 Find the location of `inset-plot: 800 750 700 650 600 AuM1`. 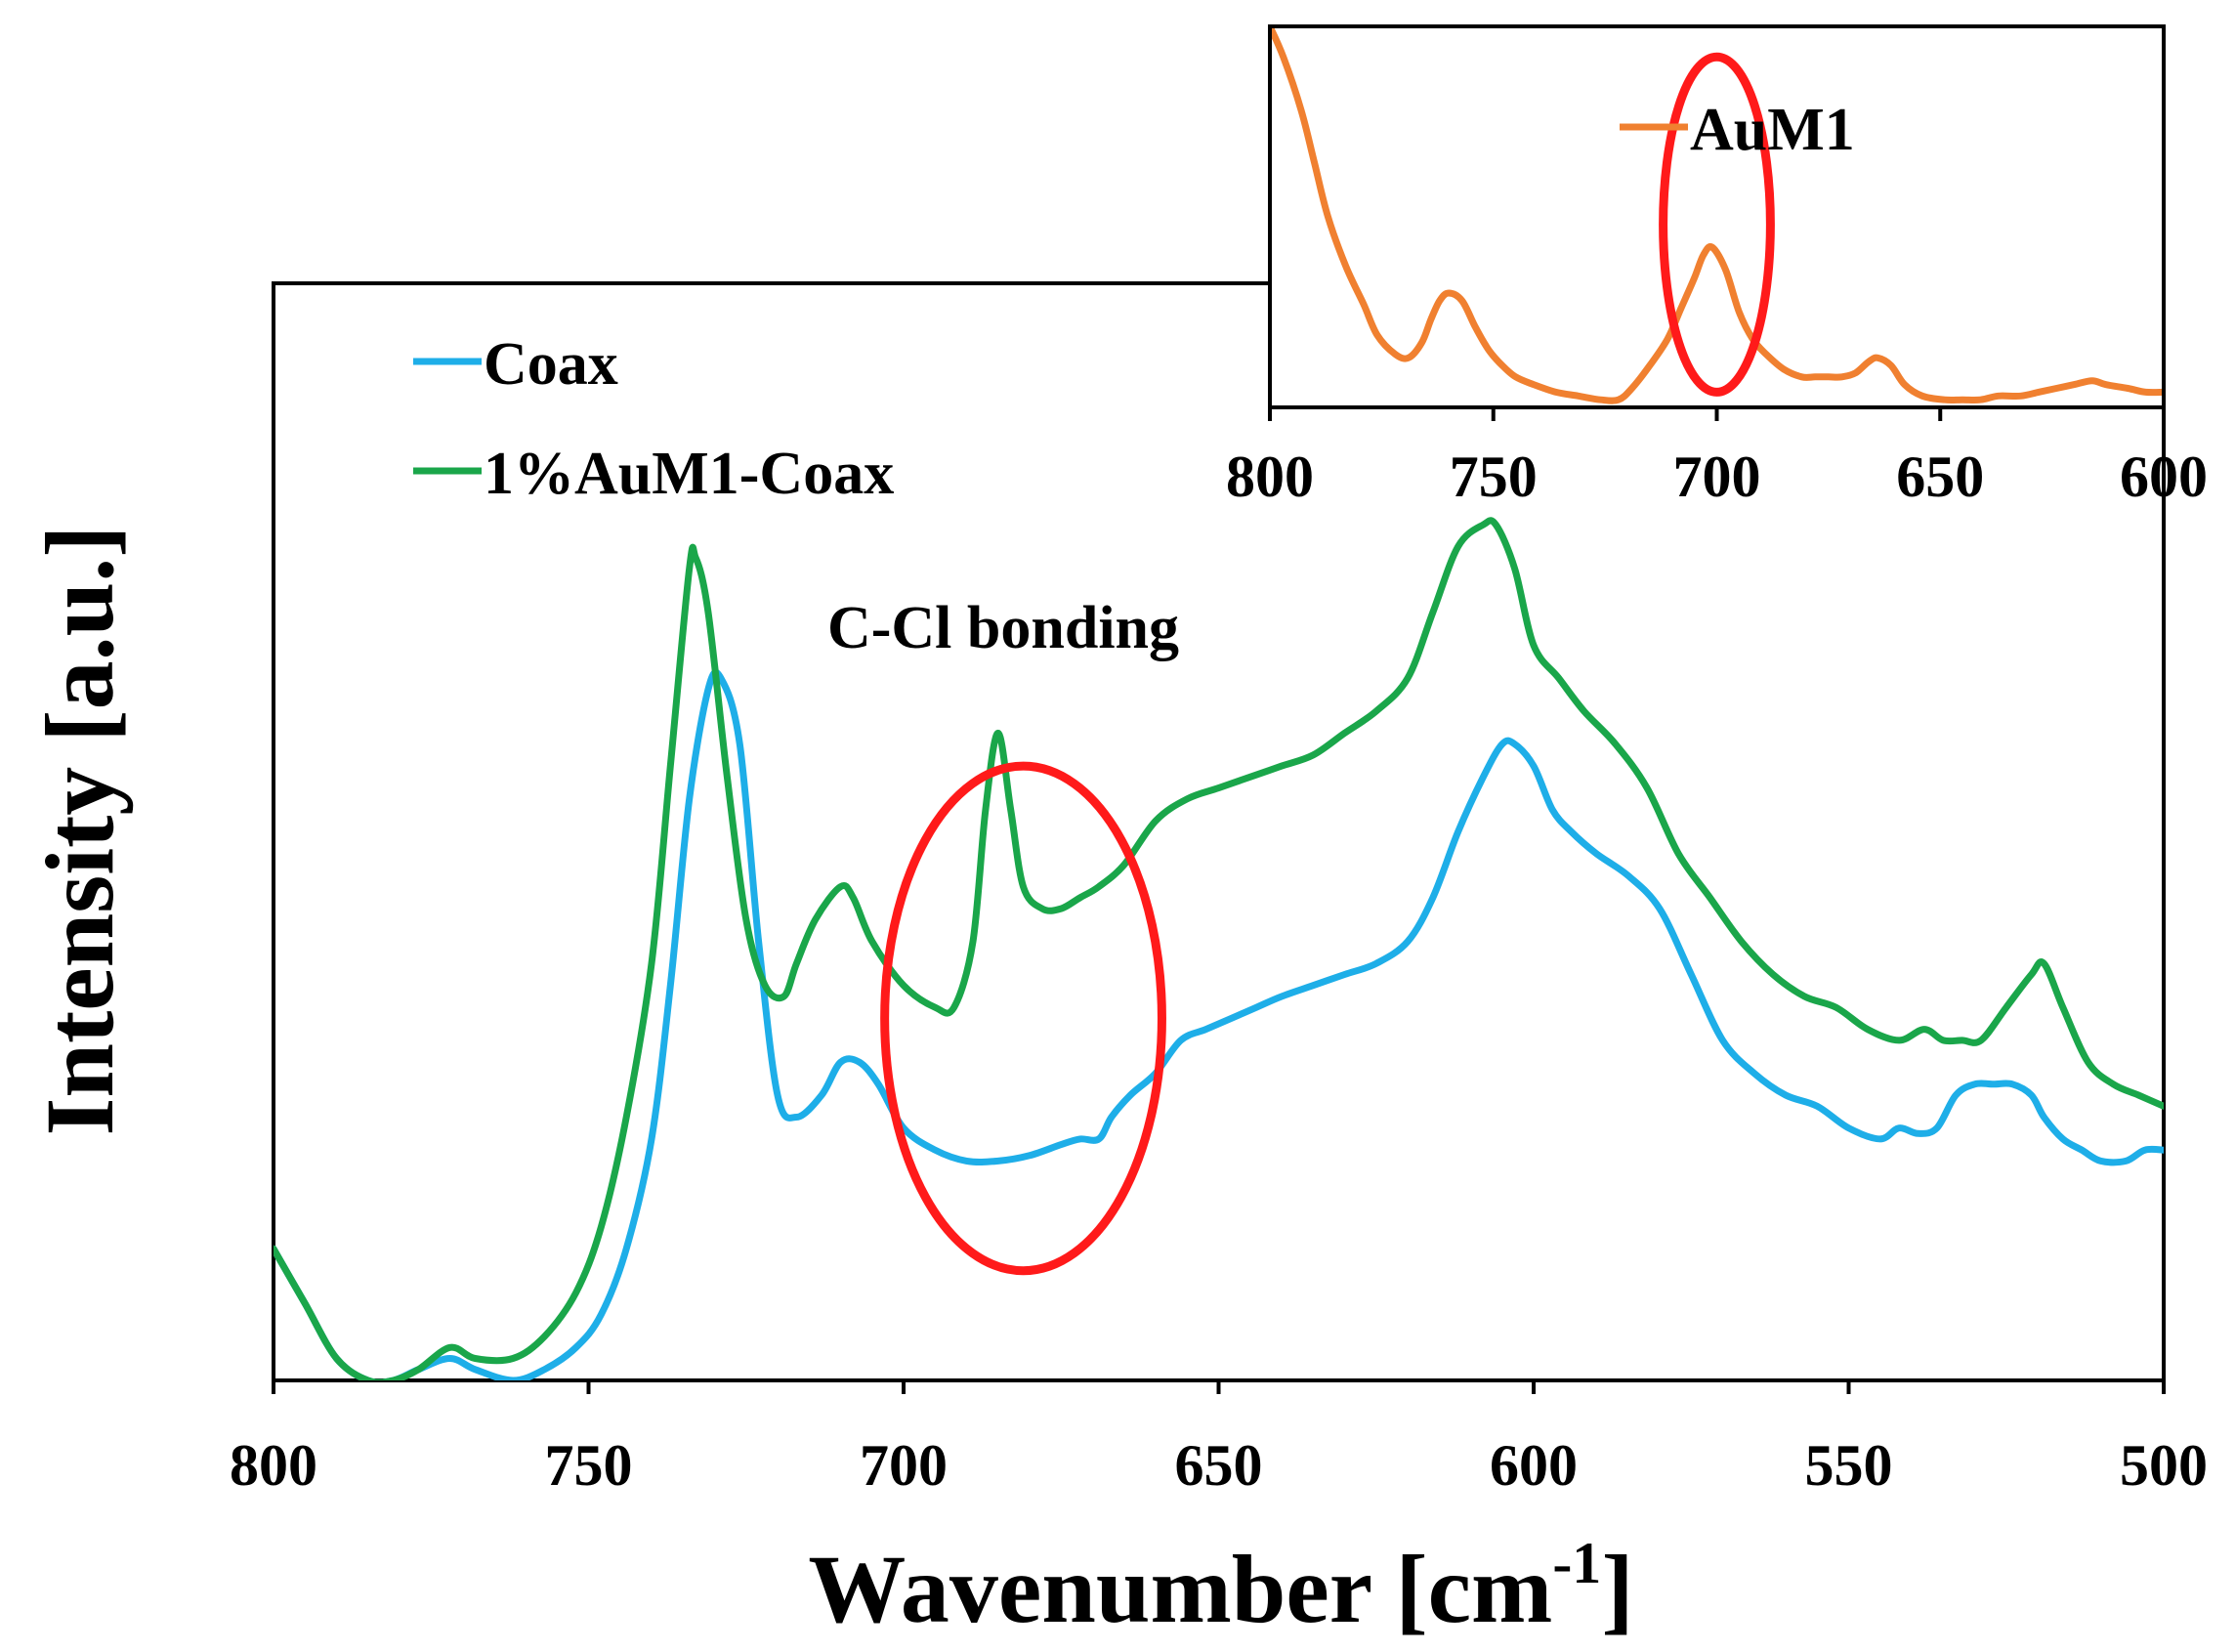

inset-plot: 800 750 700 650 600 AuM1 is located at coordinates (1717, 266).